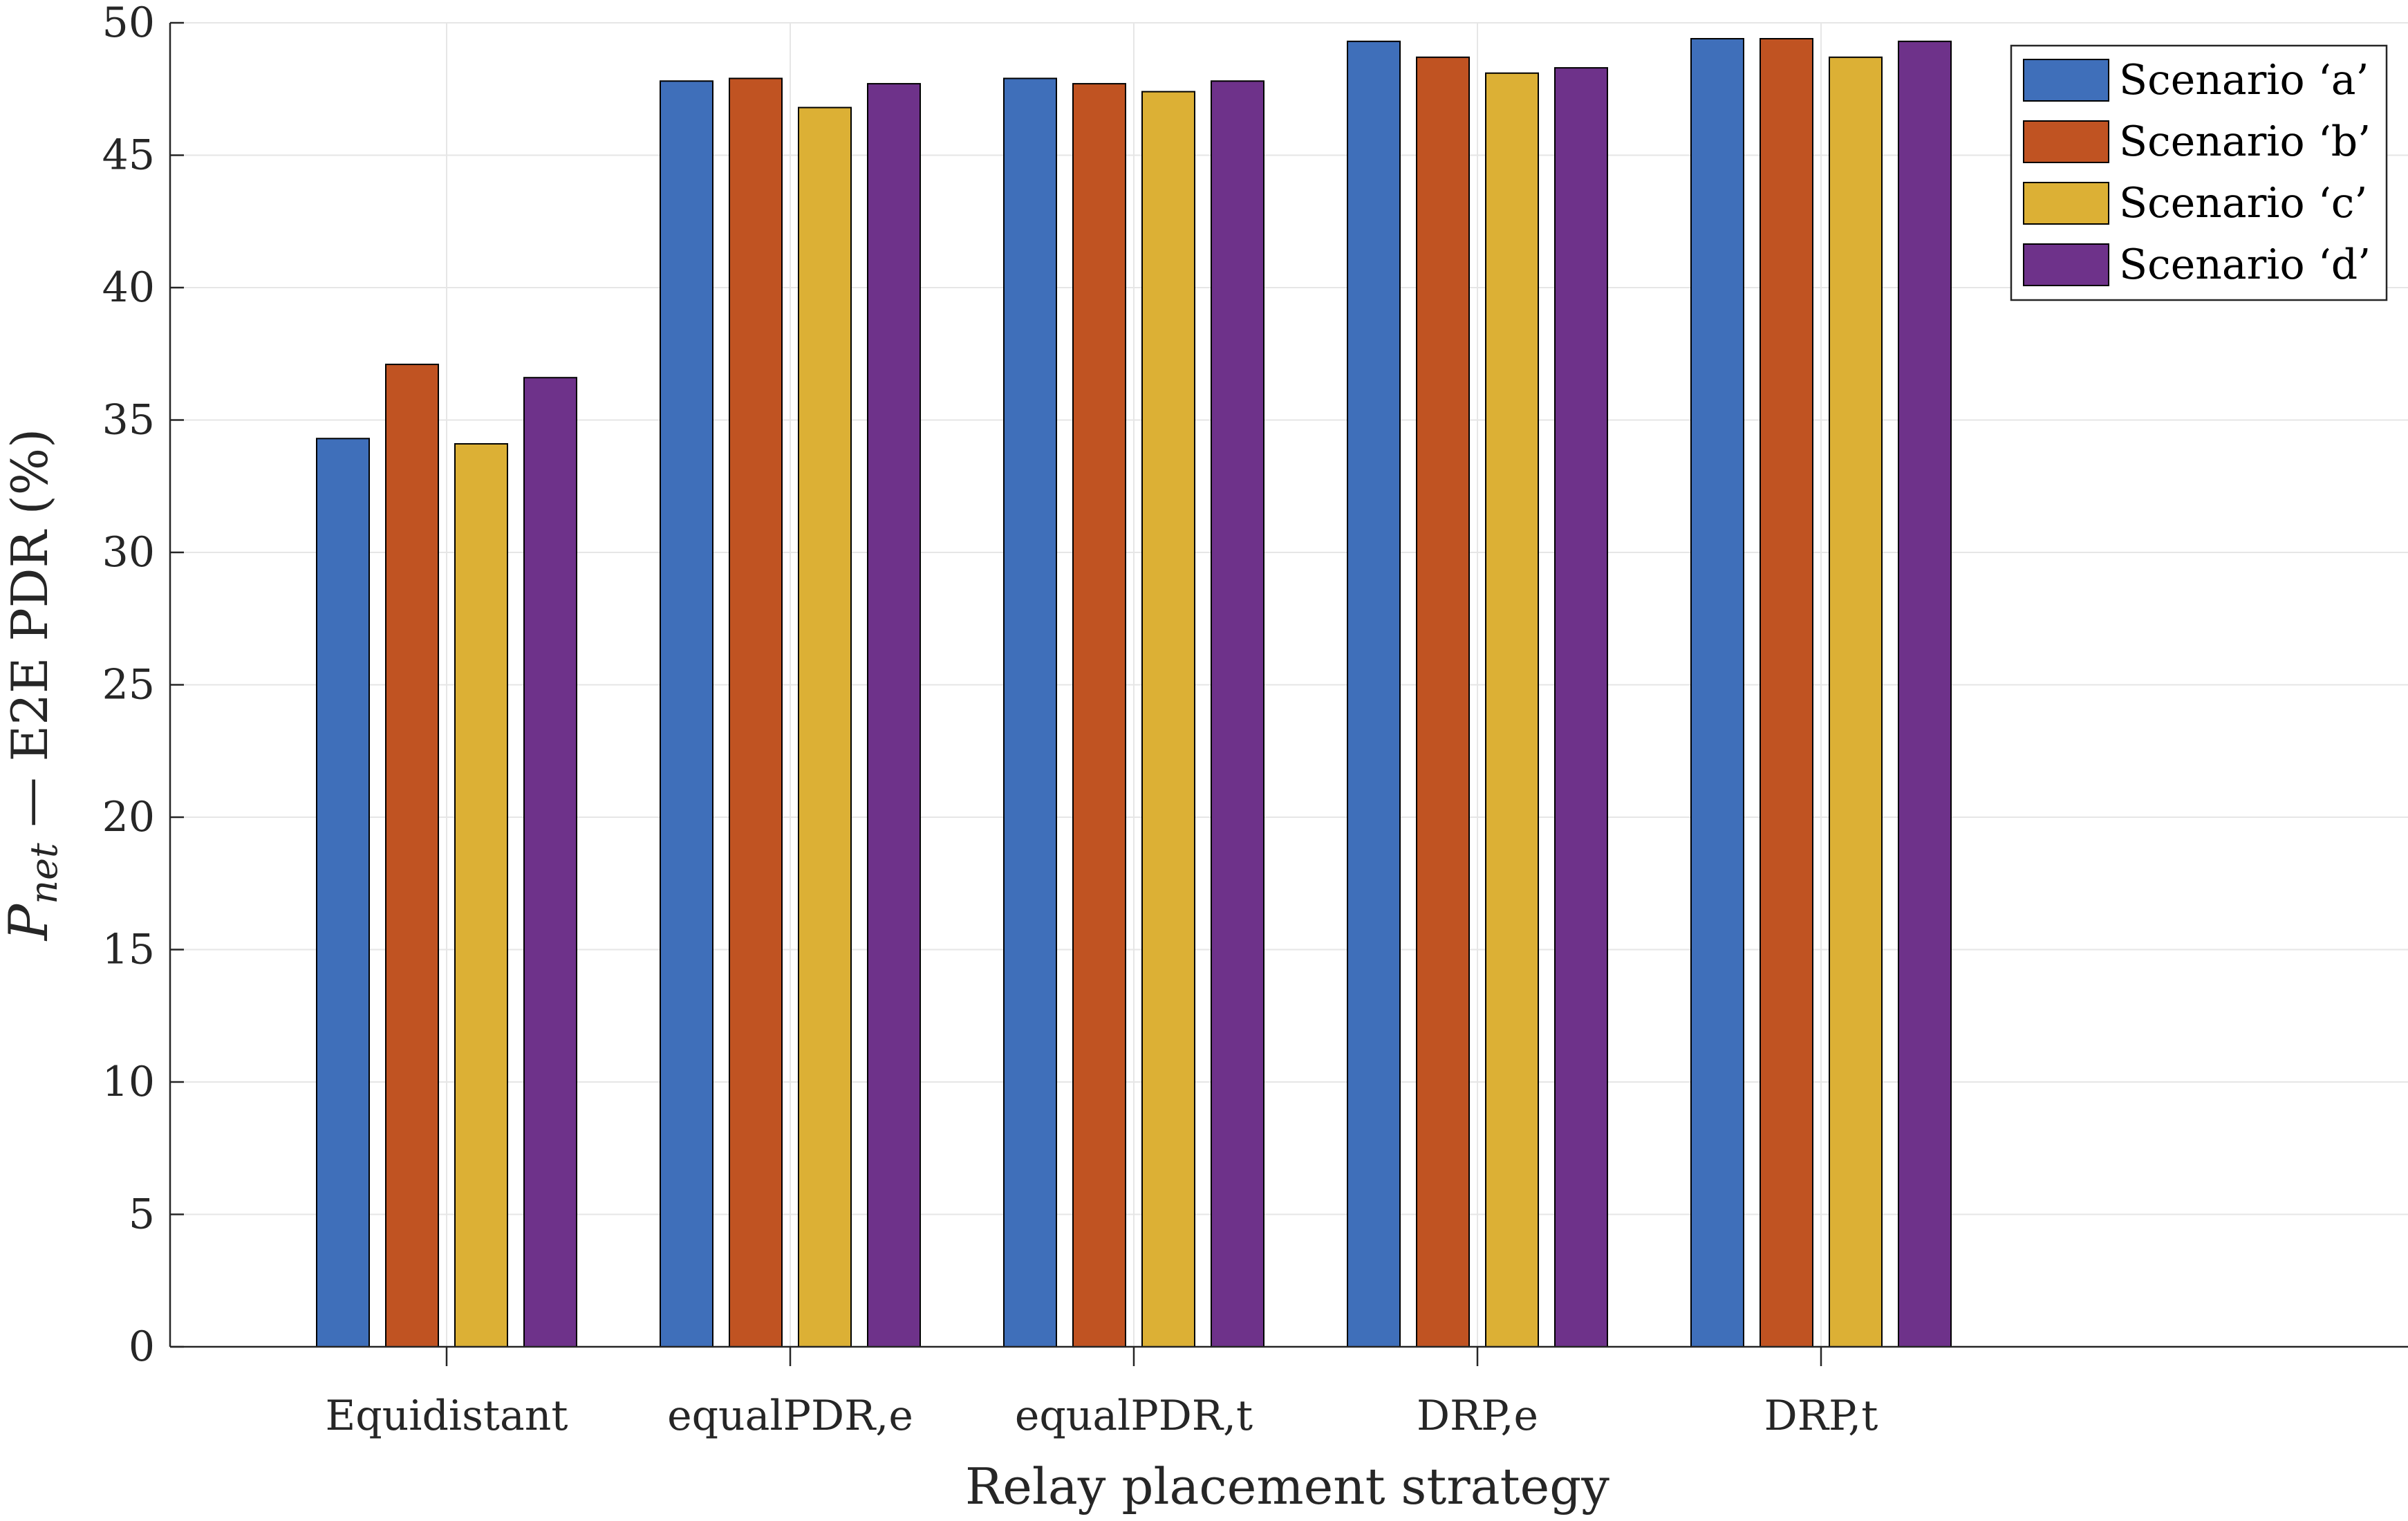 This screenshot has height=1521, width=2408. I want to click on y-tick-label: 30, so click(128, 553).